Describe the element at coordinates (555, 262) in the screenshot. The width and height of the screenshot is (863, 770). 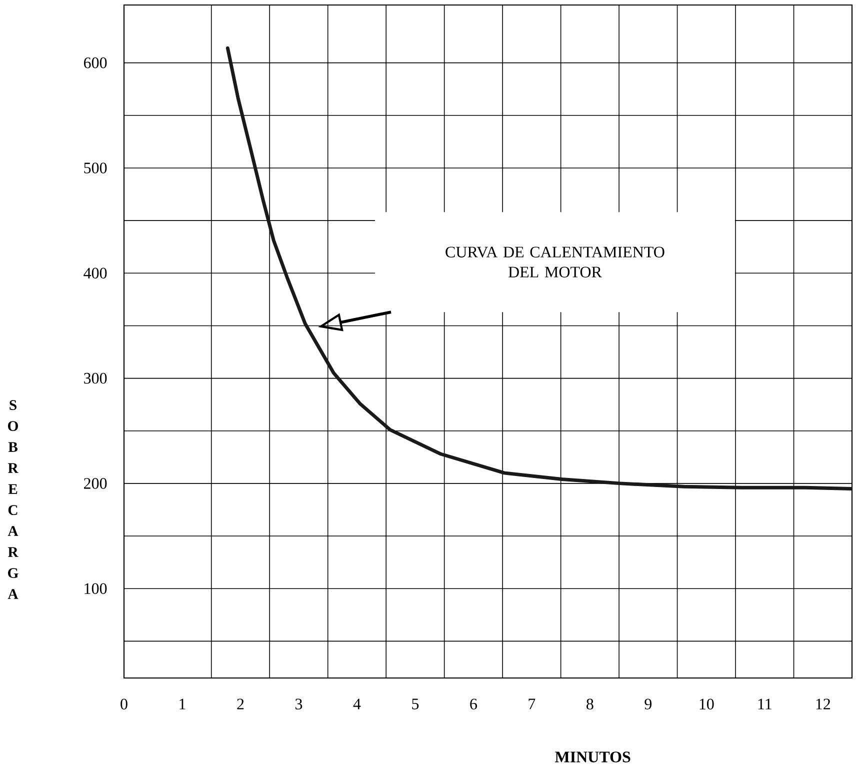
I see `annotation: CURVA DE CALENTAMIENTO DEL MOTOR` at that location.